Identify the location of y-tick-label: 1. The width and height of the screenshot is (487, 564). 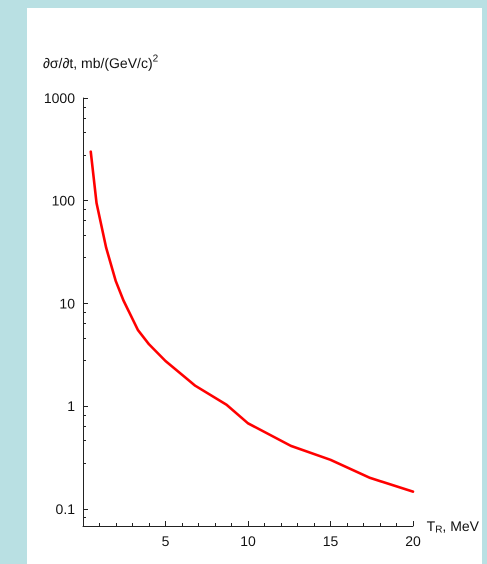
(71, 406).